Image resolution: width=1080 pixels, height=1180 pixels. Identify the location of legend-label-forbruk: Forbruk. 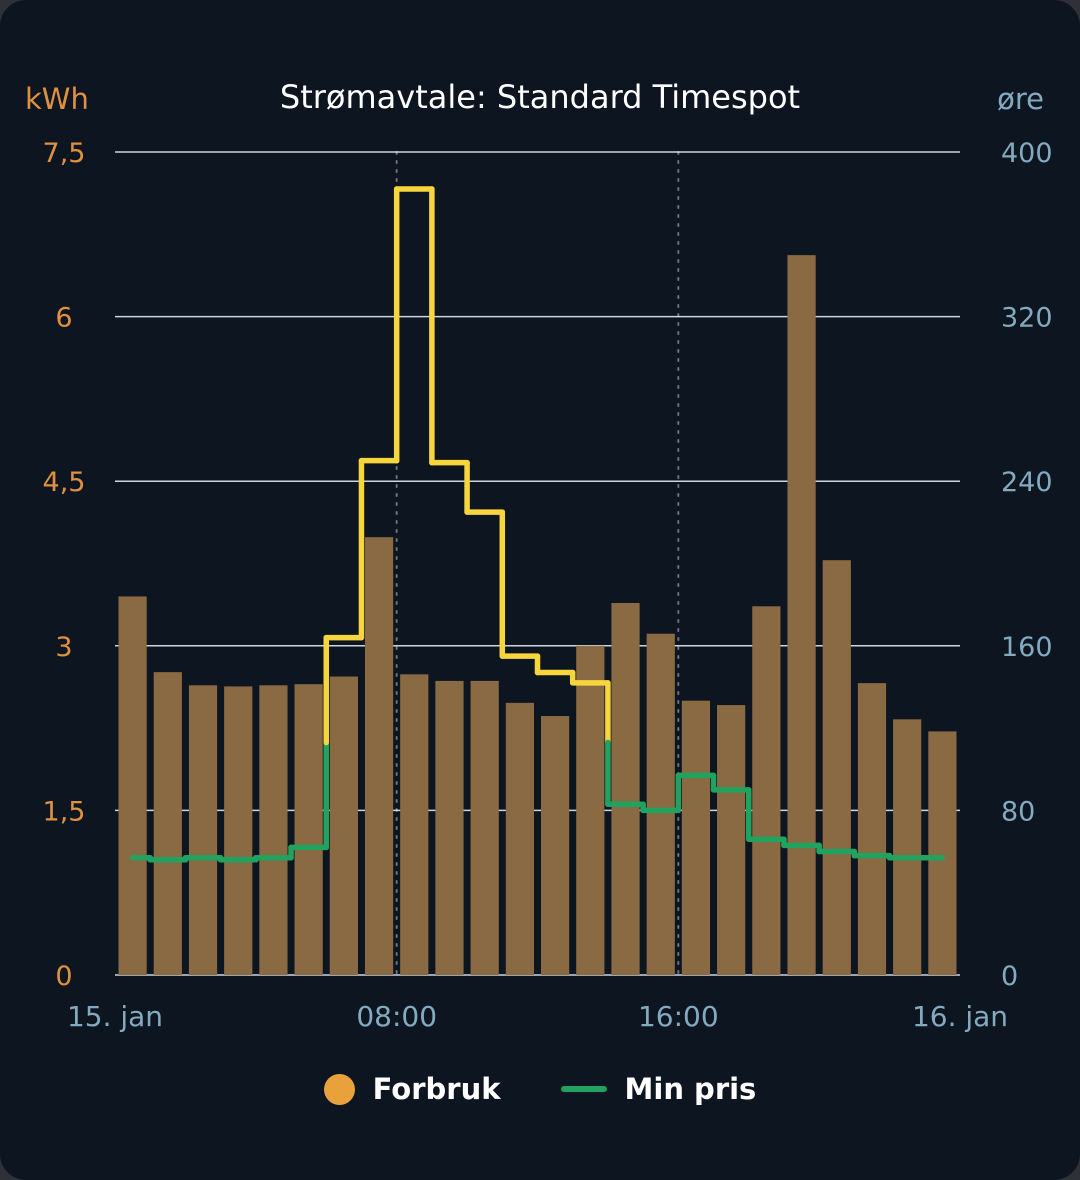
(436, 1089).